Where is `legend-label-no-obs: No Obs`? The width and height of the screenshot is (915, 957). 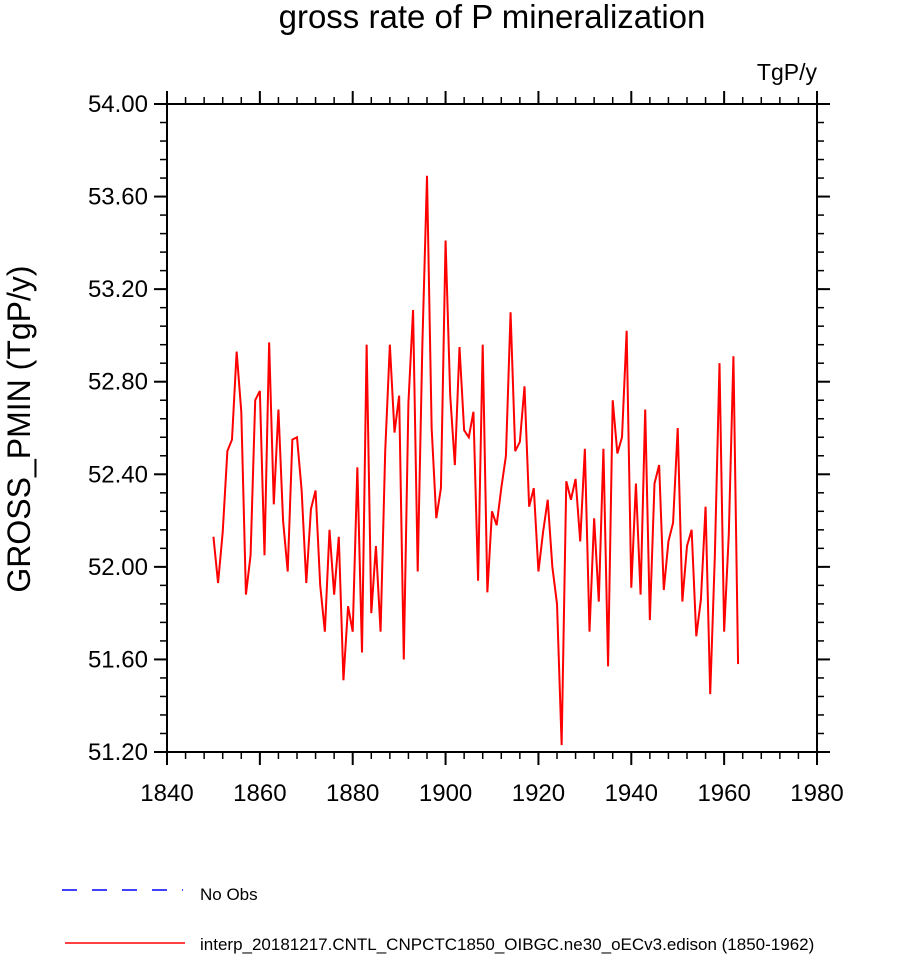
legend-label-no-obs: No Obs is located at coordinates (229, 894).